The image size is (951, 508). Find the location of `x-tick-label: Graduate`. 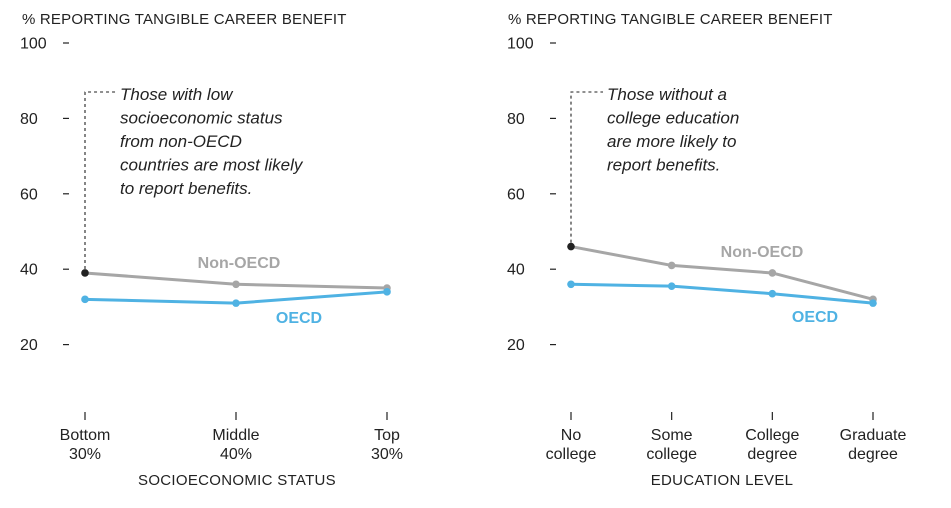

x-tick-label: Graduate is located at coordinates (873, 435).